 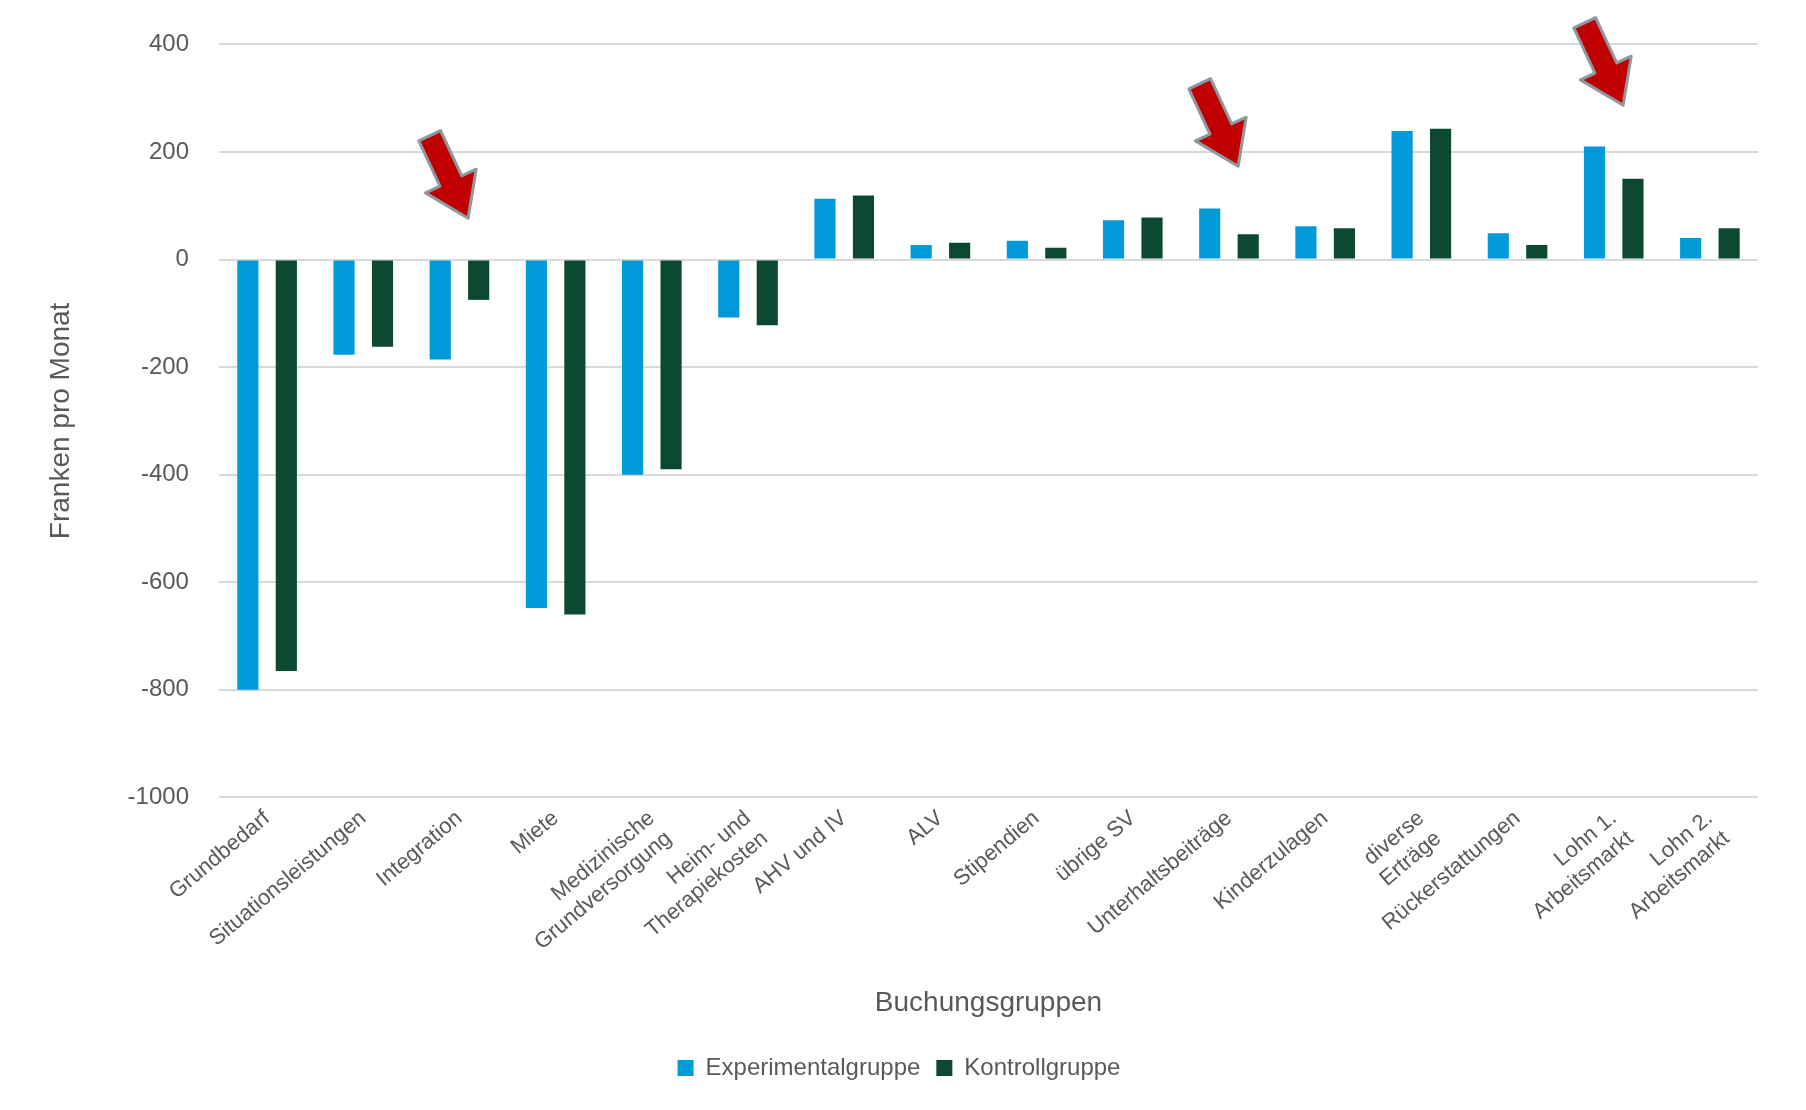 What do you see at coordinates (164, 580) in the screenshot?
I see `y-tick-label: -600` at bounding box center [164, 580].